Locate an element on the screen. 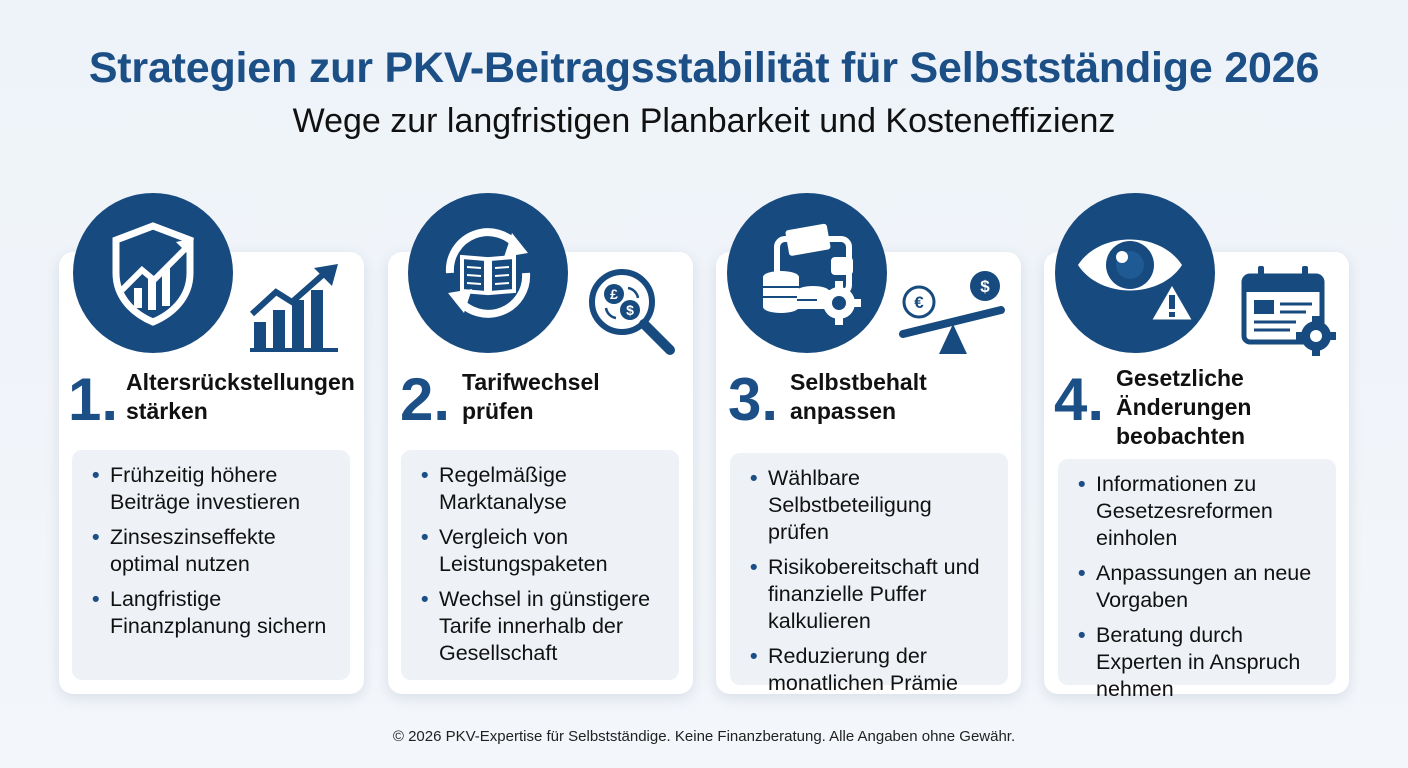 The width and height of the screenshot is (1408, 768). list-item: Anpassungen an neue Vorgaben is located at coordinates (1199, 587).